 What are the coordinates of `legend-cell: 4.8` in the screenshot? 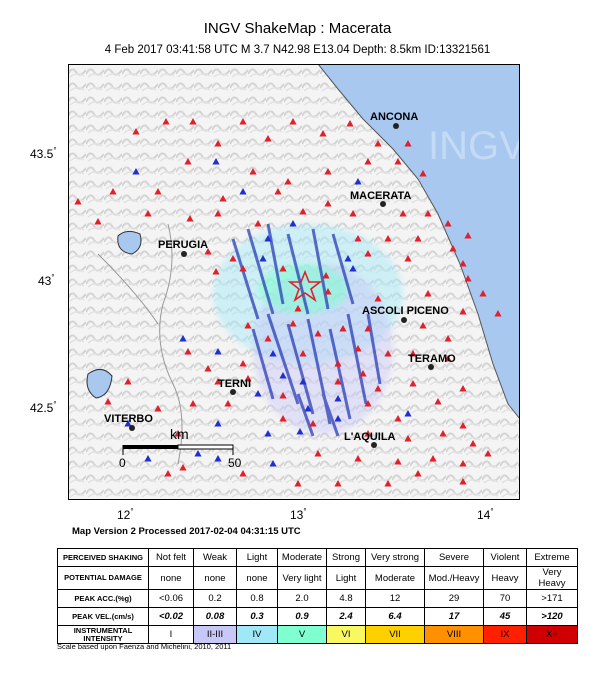 It's located at (346, 598).